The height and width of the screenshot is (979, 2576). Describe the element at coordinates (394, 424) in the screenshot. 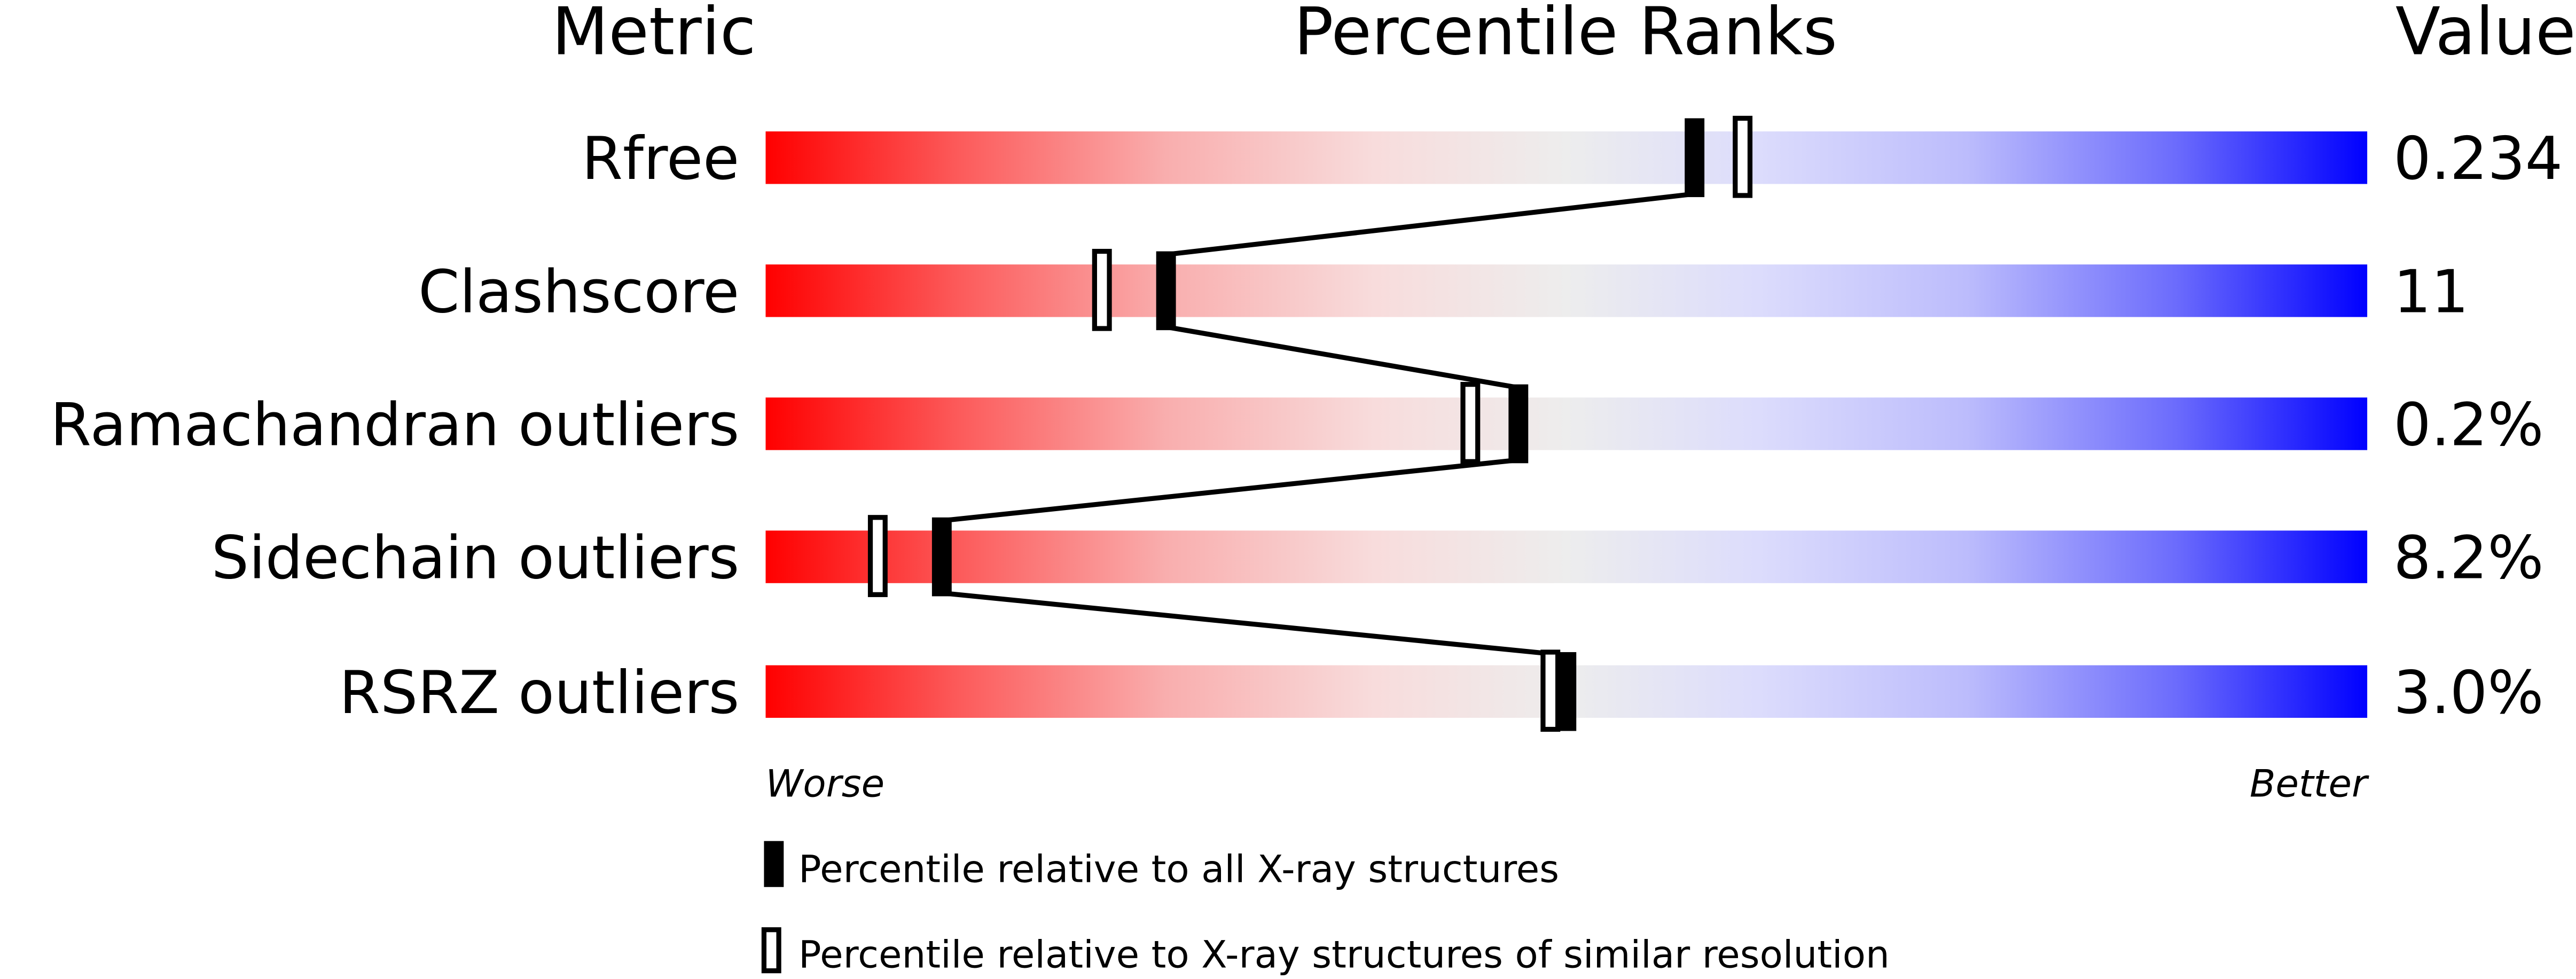

I see `metric-label: Ramachandran outliers` at that location.